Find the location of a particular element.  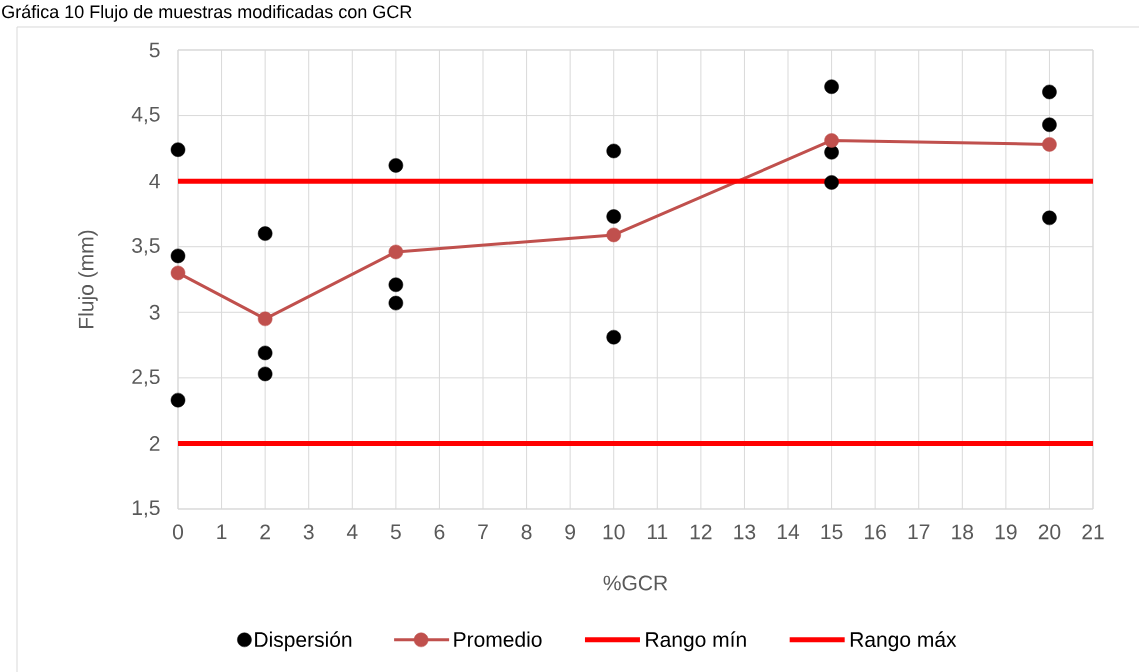

x-tick-label: 8 is located at coordinates (526, 532).